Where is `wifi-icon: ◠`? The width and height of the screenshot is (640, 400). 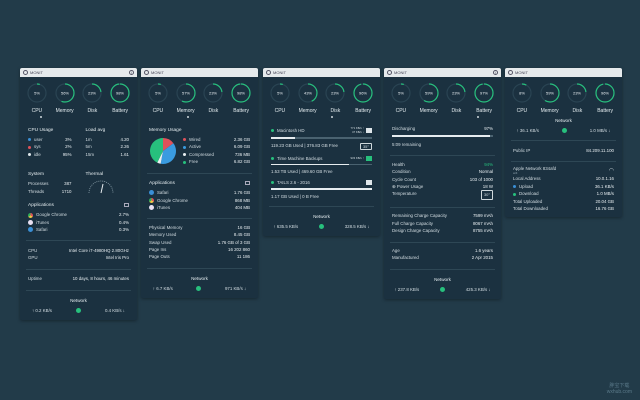
wifi-icon: ◠ is located at coordinates (611, 171).